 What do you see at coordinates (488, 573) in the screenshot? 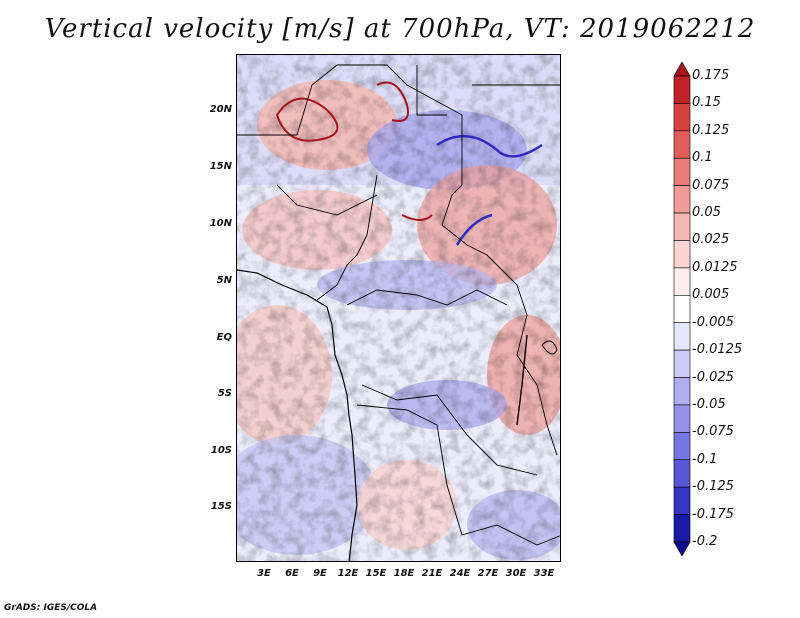
I see `lon-tick: 27E` at bounding box center [488, 573].